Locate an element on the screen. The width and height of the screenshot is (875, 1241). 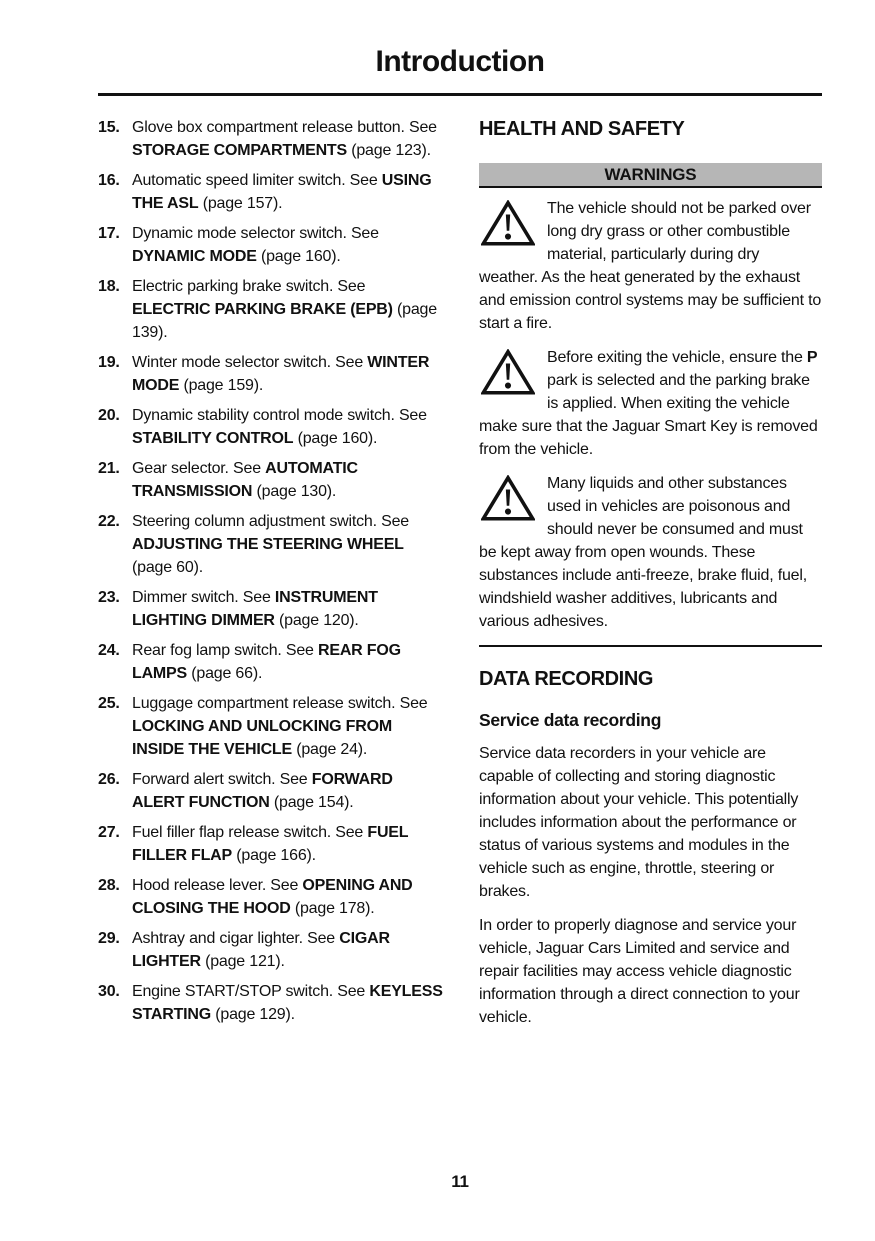
item-number: 24. is located at coordinates (109, 650).